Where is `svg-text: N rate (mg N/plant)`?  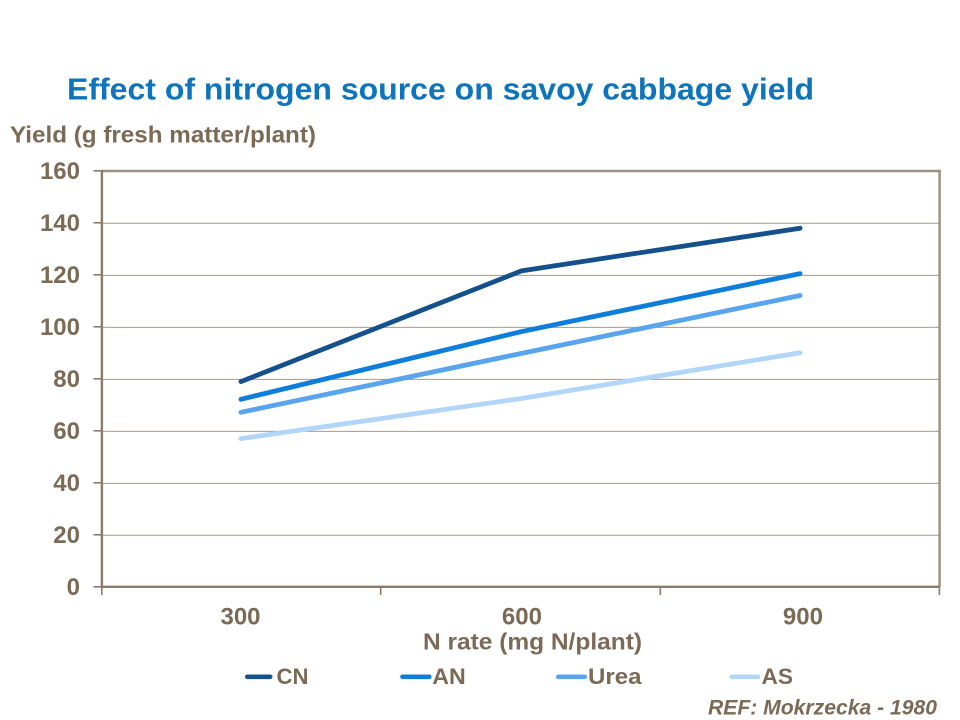 svg-text: N rate (mg N/plant) is located at coordinates (532, 642).